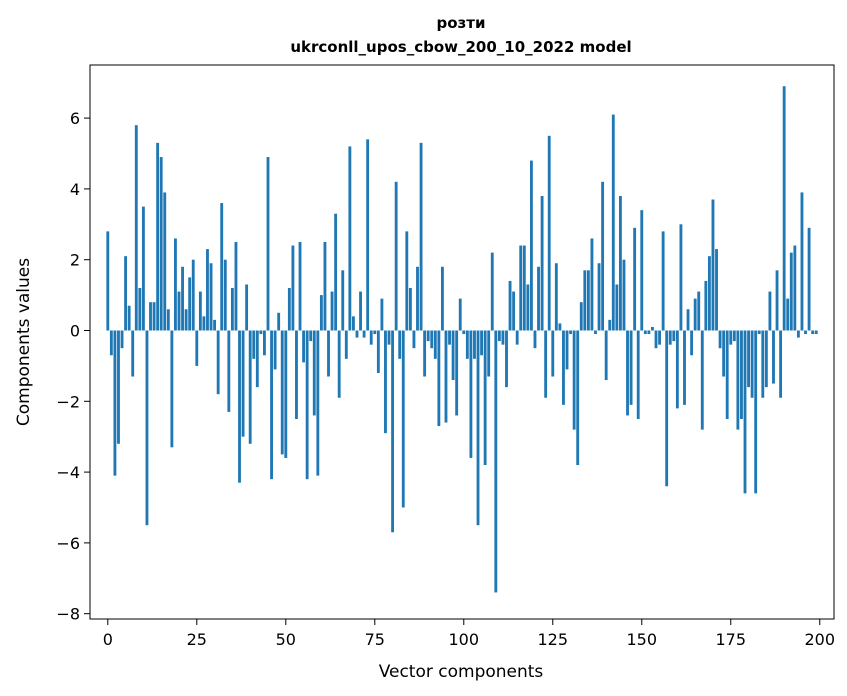 Image resolution: width=847 pixels, height=696 pixels. Describe the element at coordinates (819, 639) in the screenshot. I see `x-tick-label: 200` at that location.